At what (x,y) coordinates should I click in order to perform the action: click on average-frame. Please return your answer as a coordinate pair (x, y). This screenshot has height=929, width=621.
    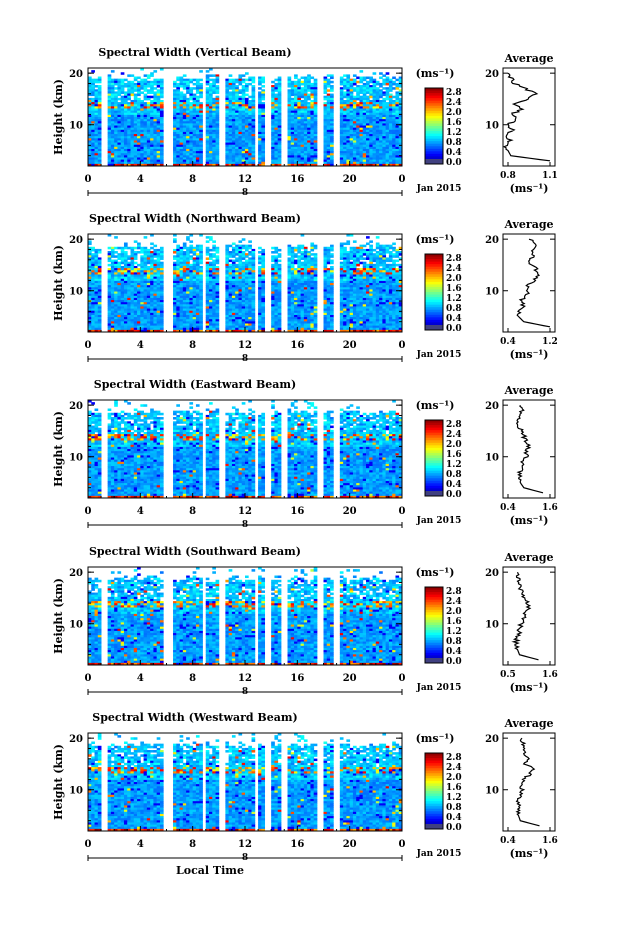
    Looking at the image, I should click on (529, 117).